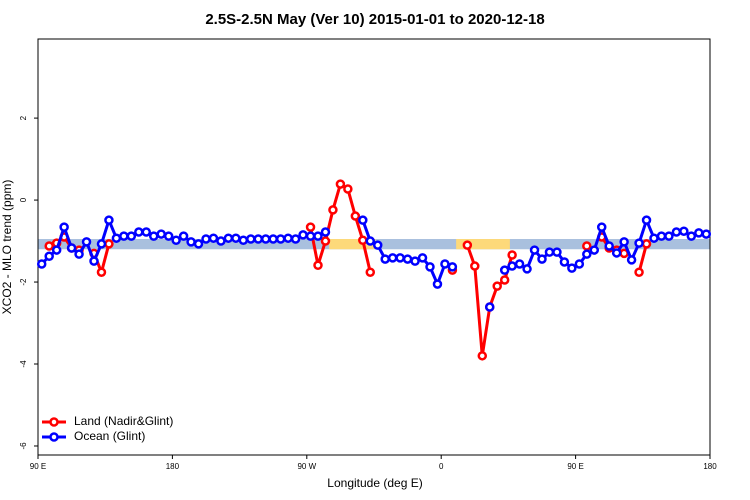 Image resolution: width=750 pixels, height=500 pixels. Describe the element at coordinates (123, 421) in the screenshot. I see `legend-label: Land (Nadir&Glint)` at that location.